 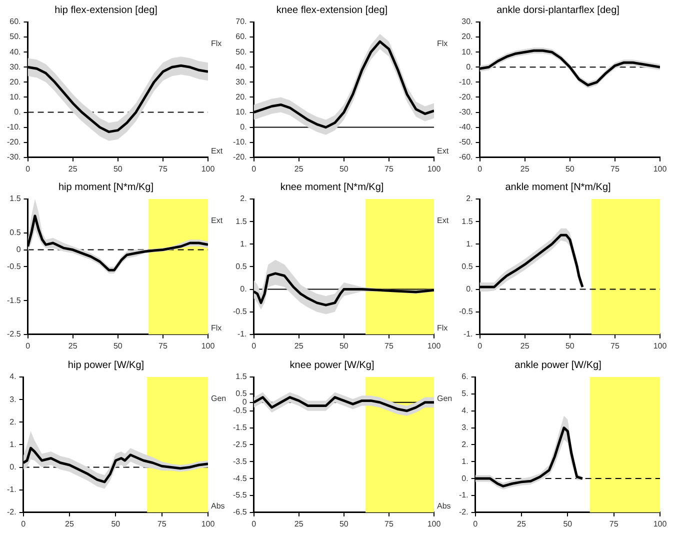 I want to click on chart-title: hip flex-extension [deg], so click(x=106, y=10).